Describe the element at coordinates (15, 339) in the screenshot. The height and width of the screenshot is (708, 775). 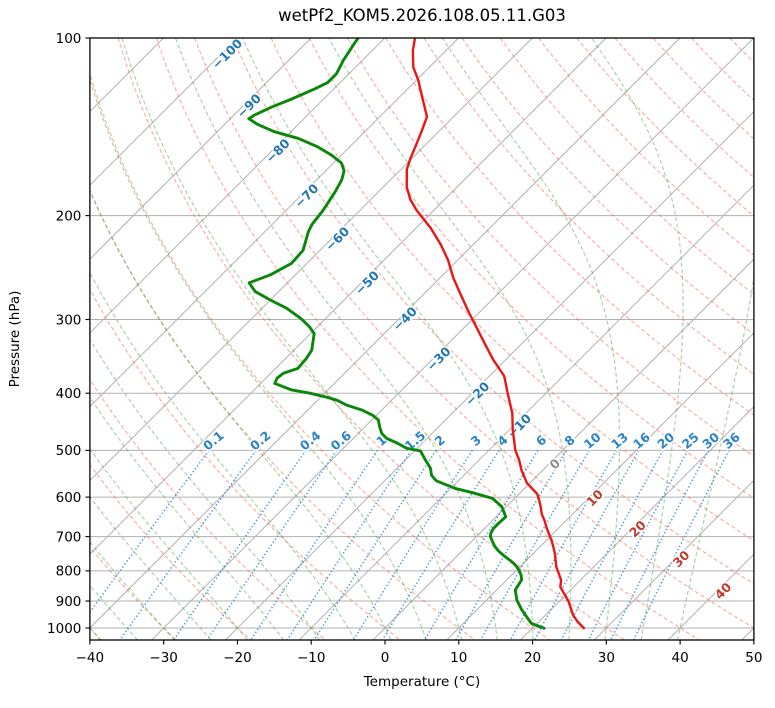
I see `y-axis-label: Pressure (hPa)` at that location.